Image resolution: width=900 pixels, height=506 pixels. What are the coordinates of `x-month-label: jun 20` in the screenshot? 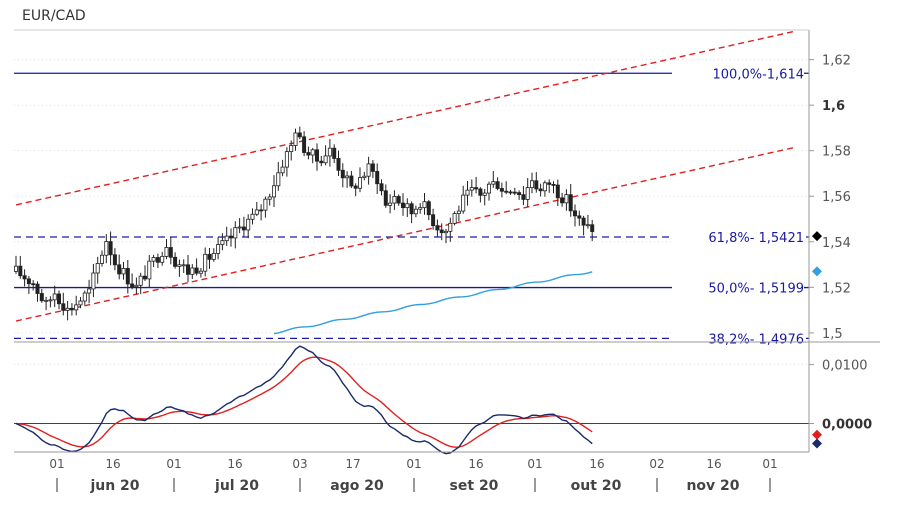 It's located at (114, 486).